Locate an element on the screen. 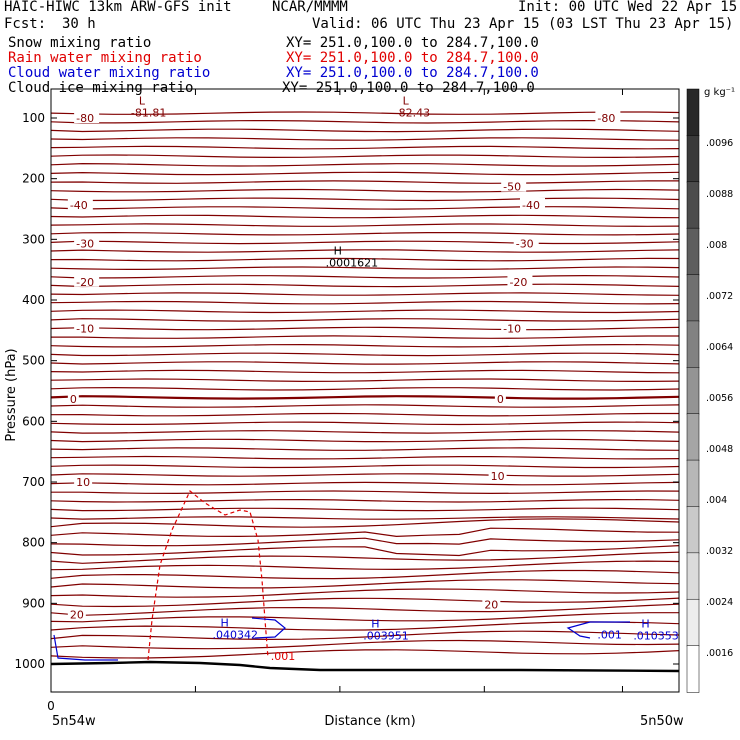  colorbar-label: .0064 is located at coordinates (719, 347).